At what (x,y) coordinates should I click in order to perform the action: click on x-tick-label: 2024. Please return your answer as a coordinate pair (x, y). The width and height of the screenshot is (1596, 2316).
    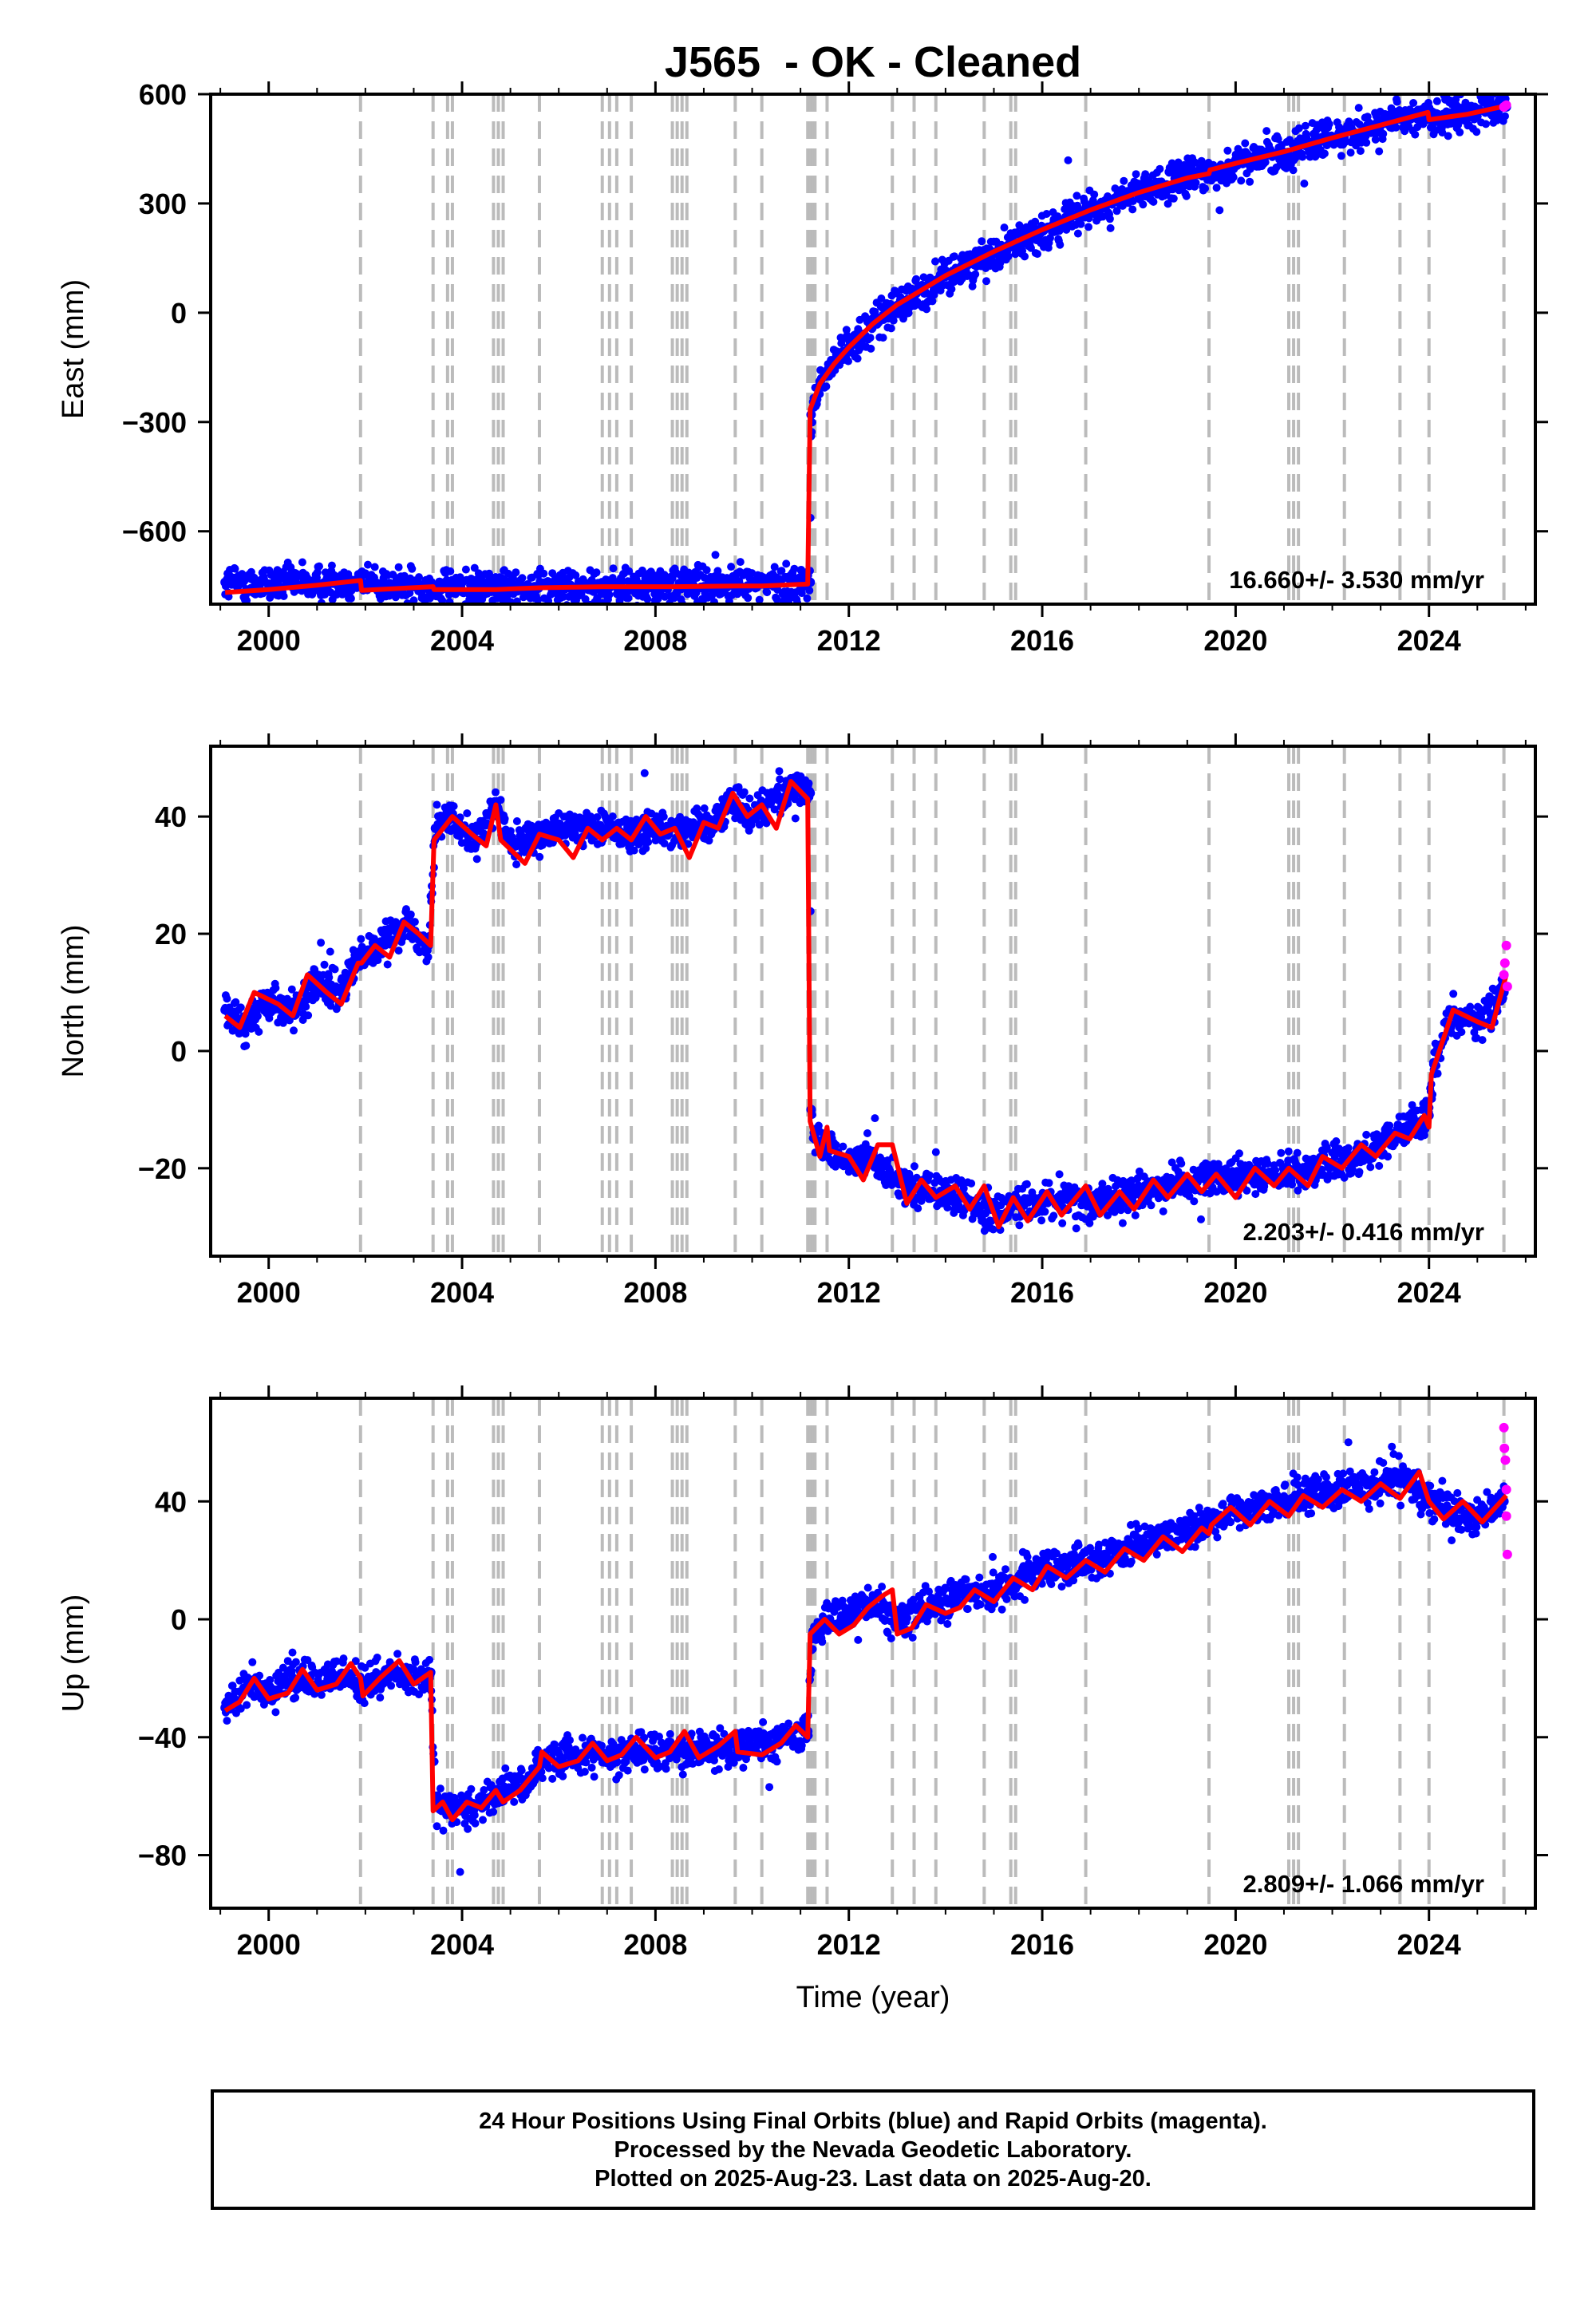
    Looking at the image, I should click on (1429, 1292).